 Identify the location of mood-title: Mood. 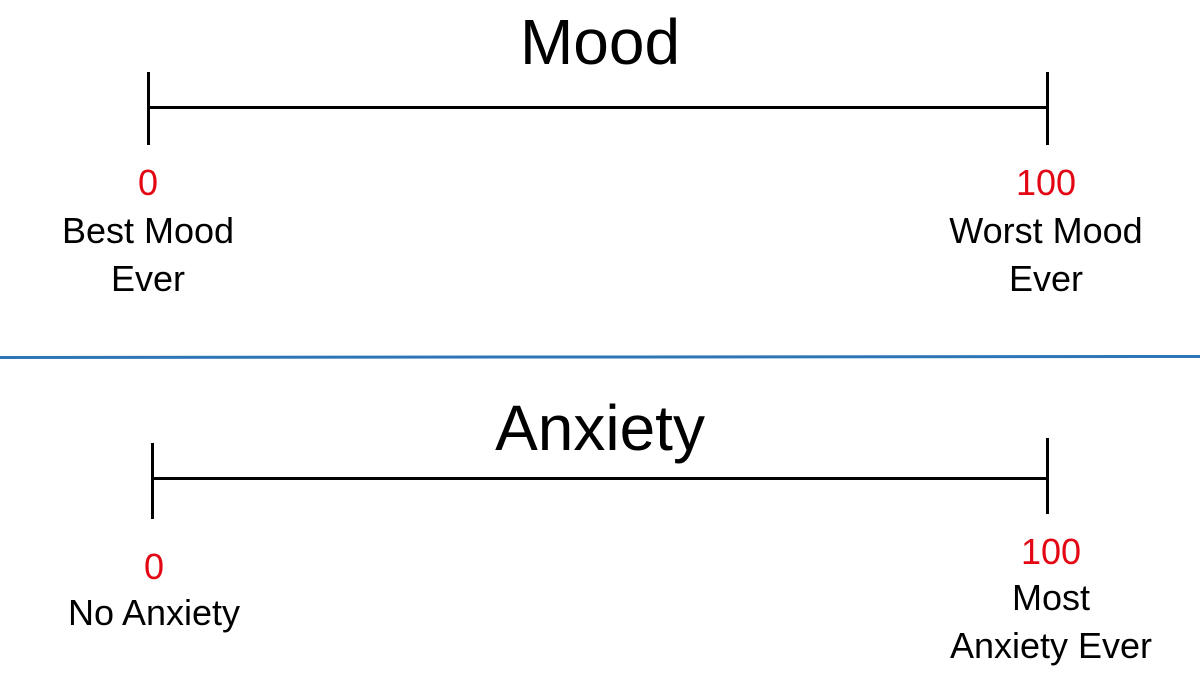
(600, 42).